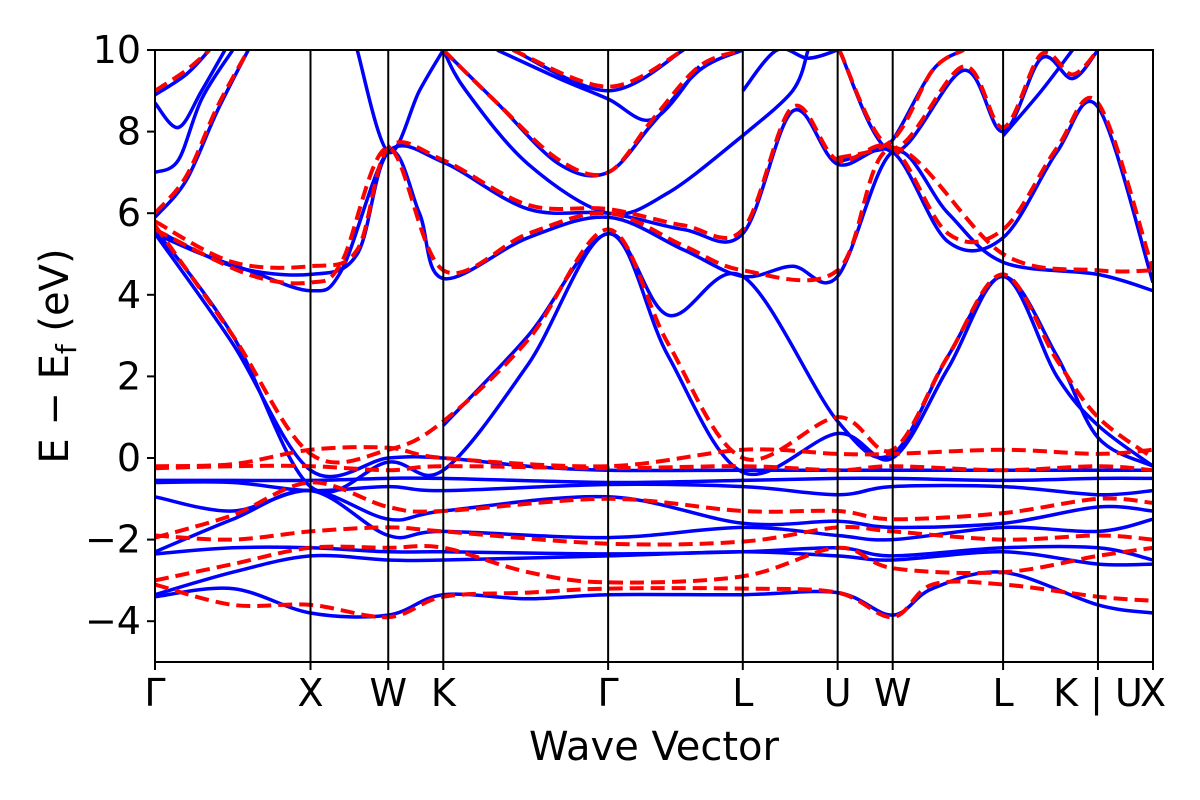 The height and width of the screenshot is (800, 1200). Describe the element at coordinates (113, 540) in the screenshot. I see `y-tick-label: −2` at that location.